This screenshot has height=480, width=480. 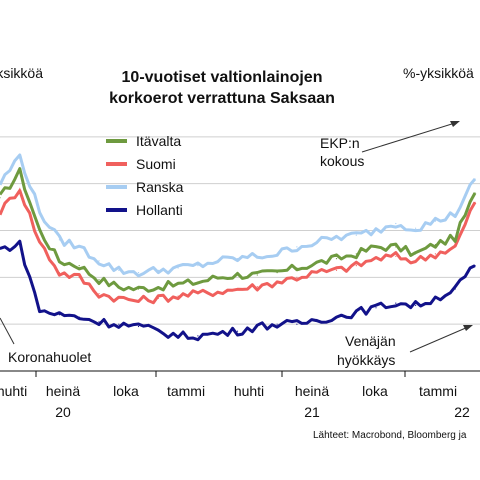 What do you see at coordinates (405, 346) in the screenshot?
I see `annotation-venaja: Venäjän hyökkäys` at bounding box center [405, 346].